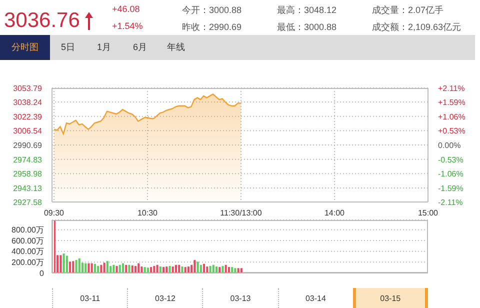 The height and width of the screenshot is (308, 480). I want to click on y2-tick-label: +1.59%, so click(452, 103).